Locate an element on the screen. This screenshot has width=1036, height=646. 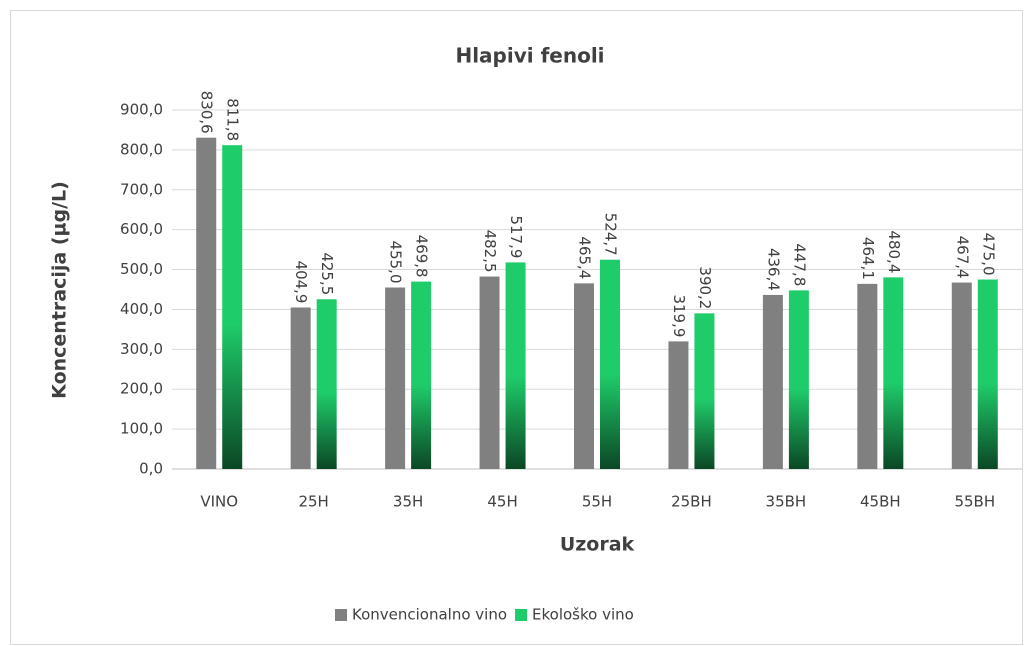
value-label: 830,6 is located at coordinates (207, 112).